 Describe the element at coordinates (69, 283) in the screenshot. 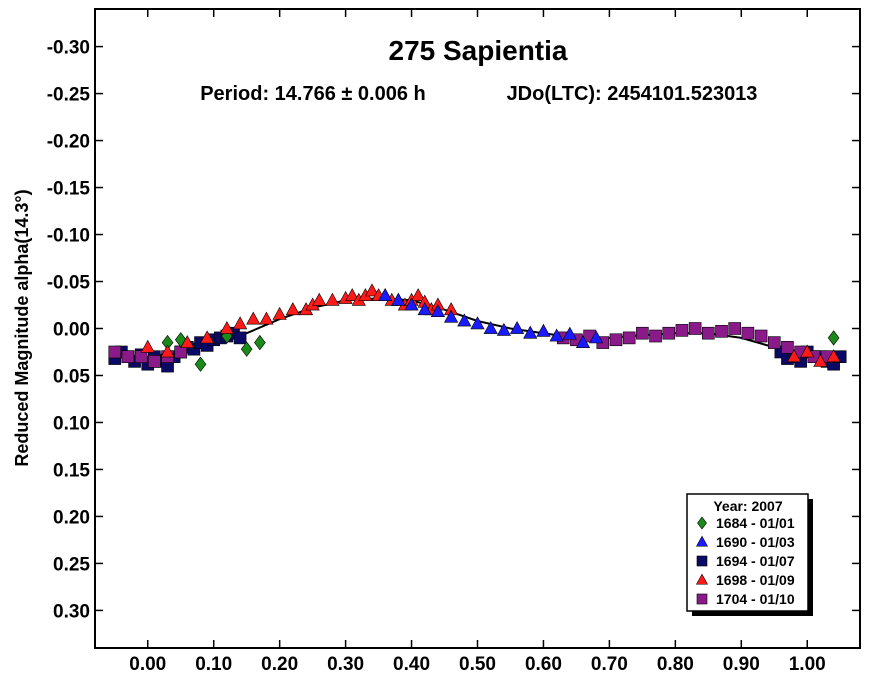

I see `y-tick-label: -0.05` at that location.